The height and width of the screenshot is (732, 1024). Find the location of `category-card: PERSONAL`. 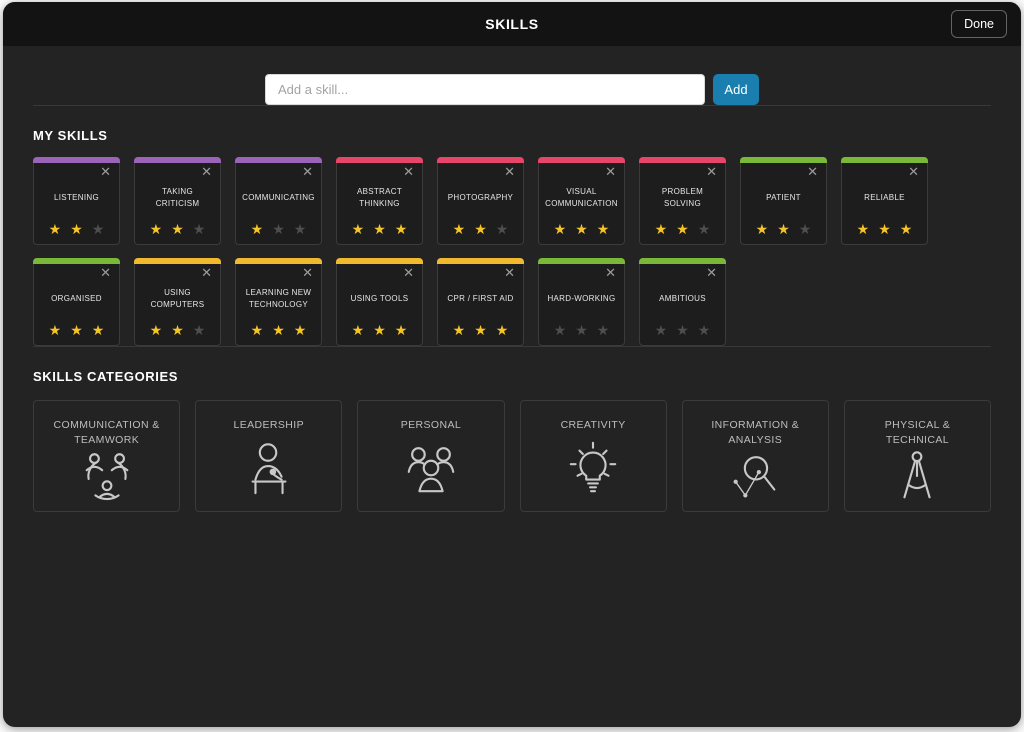

category-card: PERSONAL is located at coordinates (431, 456).